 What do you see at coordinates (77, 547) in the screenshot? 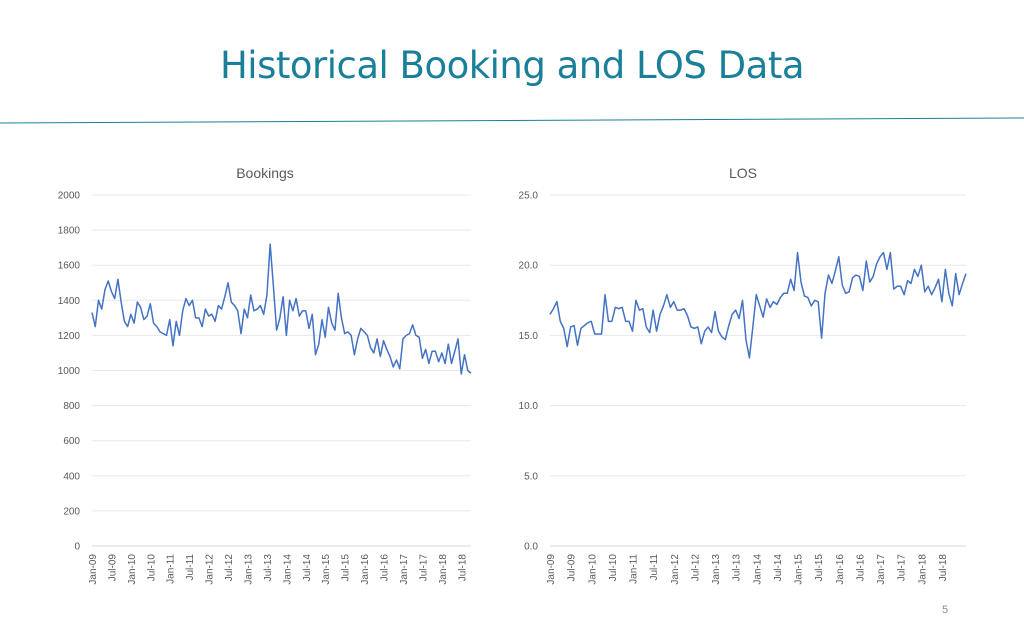
I see `y-tick-label: 0` at bounding box center [77, 547].